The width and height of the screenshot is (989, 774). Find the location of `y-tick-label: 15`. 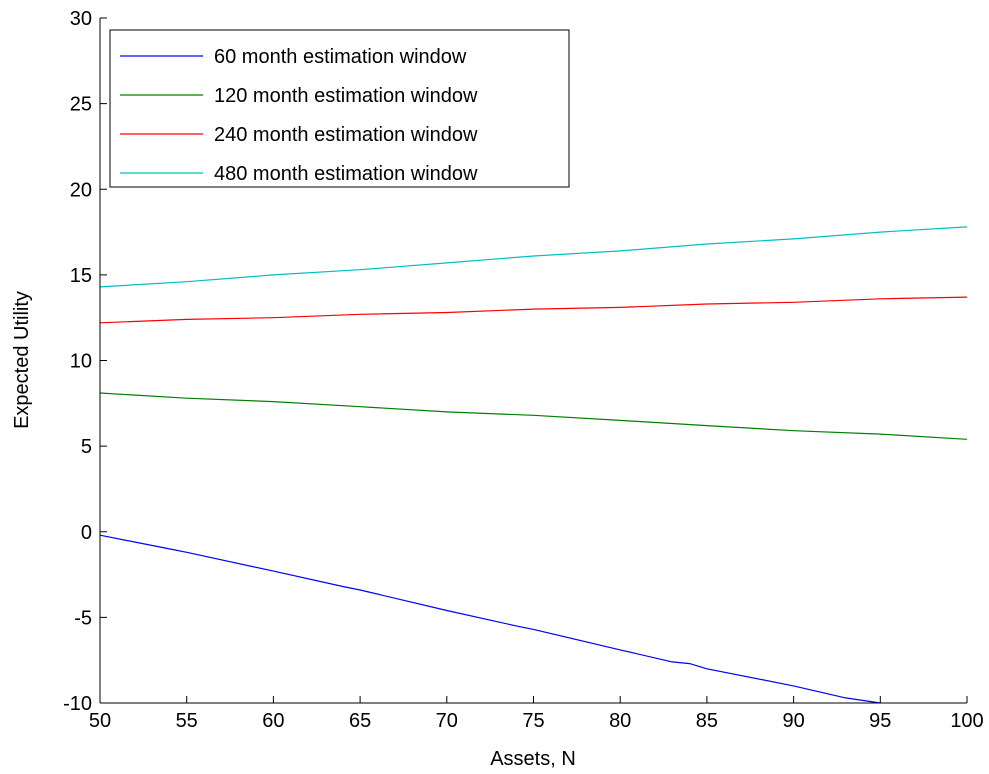

y-tick-label: 15 is located at coordinates (81, 276).